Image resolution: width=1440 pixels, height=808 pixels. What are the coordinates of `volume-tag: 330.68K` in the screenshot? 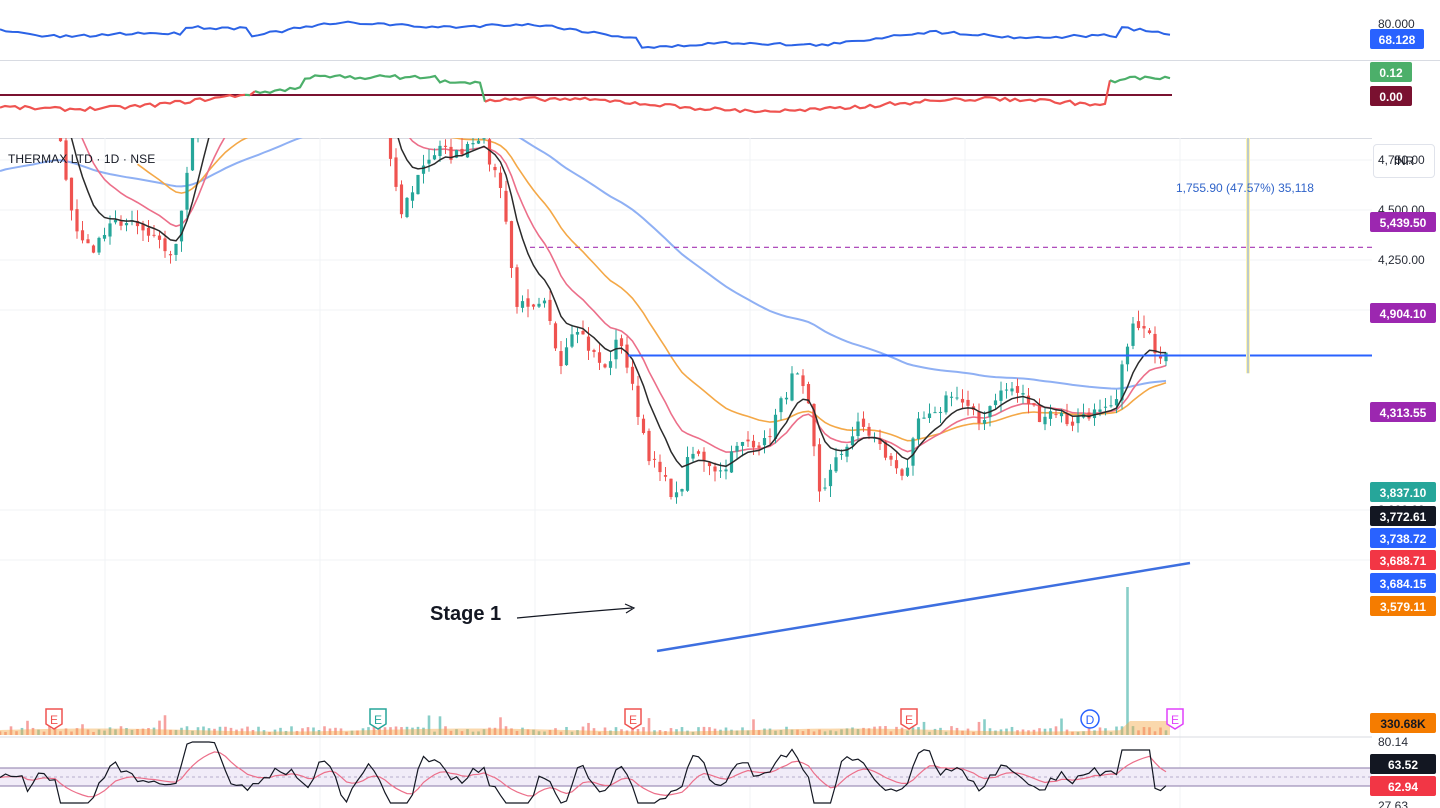 It's located at (1403, 723).